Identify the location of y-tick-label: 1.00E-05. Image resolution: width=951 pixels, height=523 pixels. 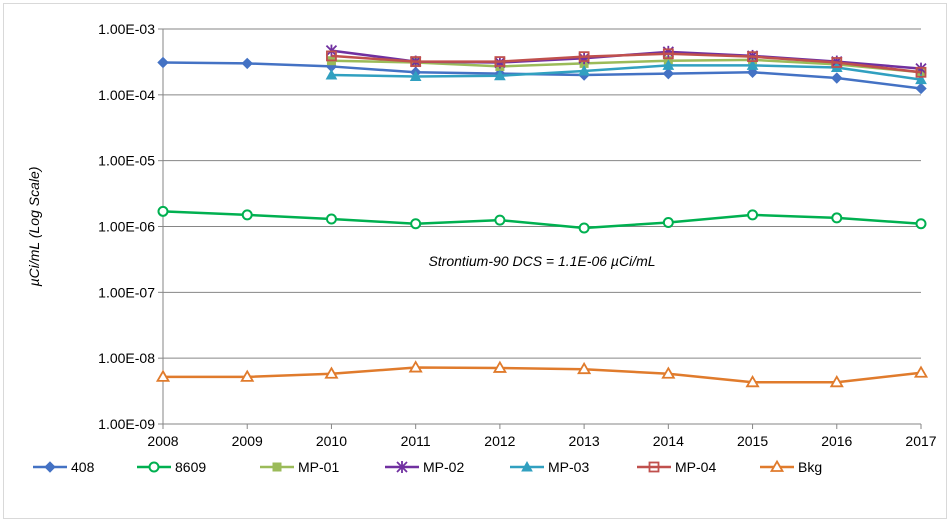
(126, 161).